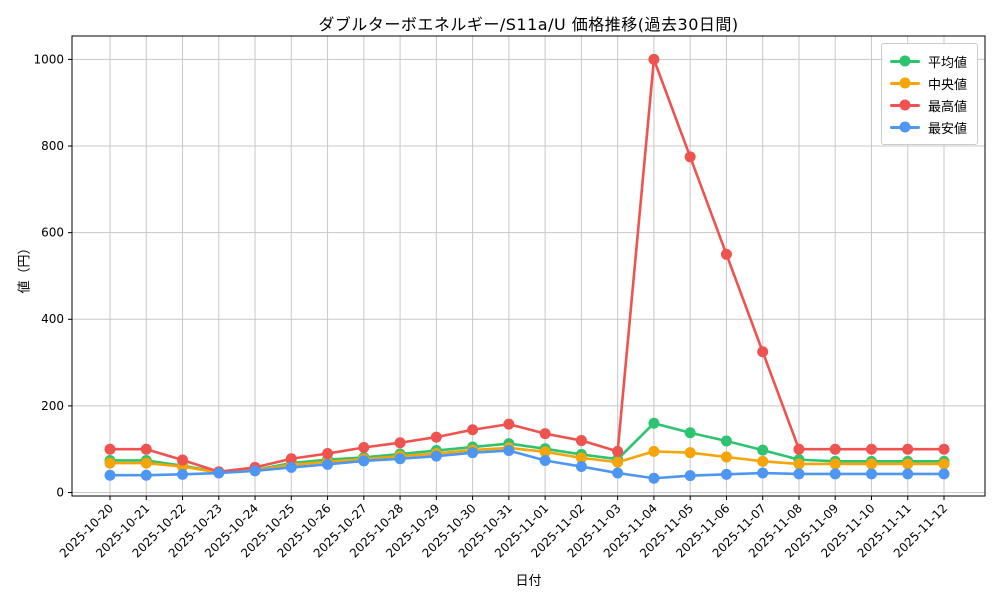  I want to click on x-axis-label: 日付, so click(528, 581).